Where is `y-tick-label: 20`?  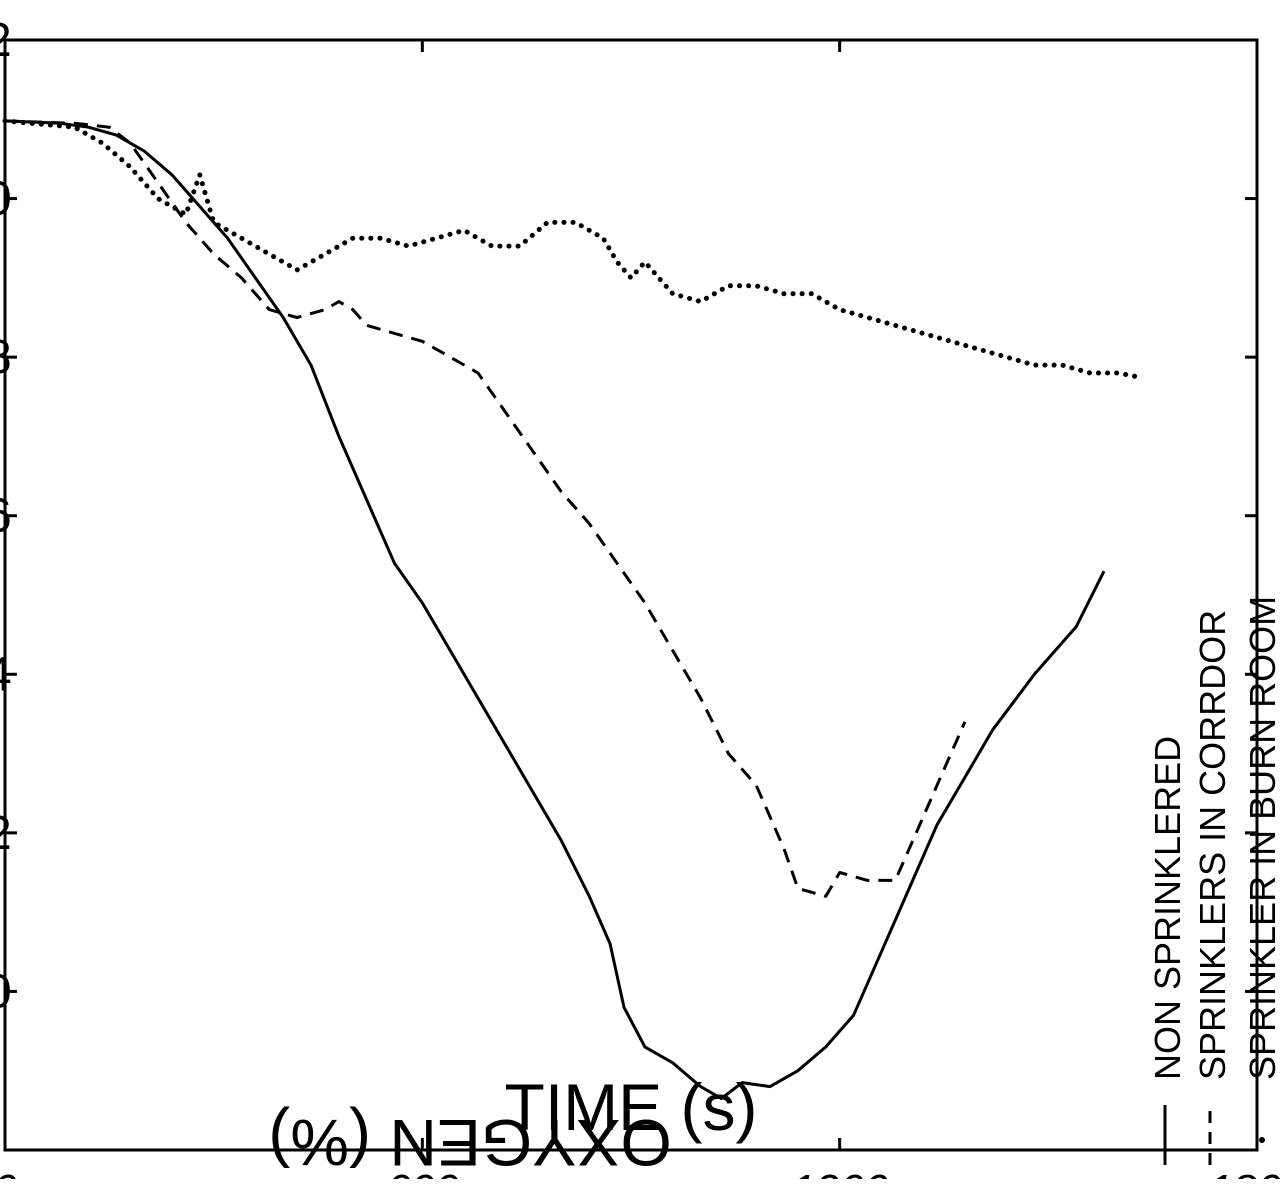
y-tick-label: 20 is located at coordinates (6, 199).